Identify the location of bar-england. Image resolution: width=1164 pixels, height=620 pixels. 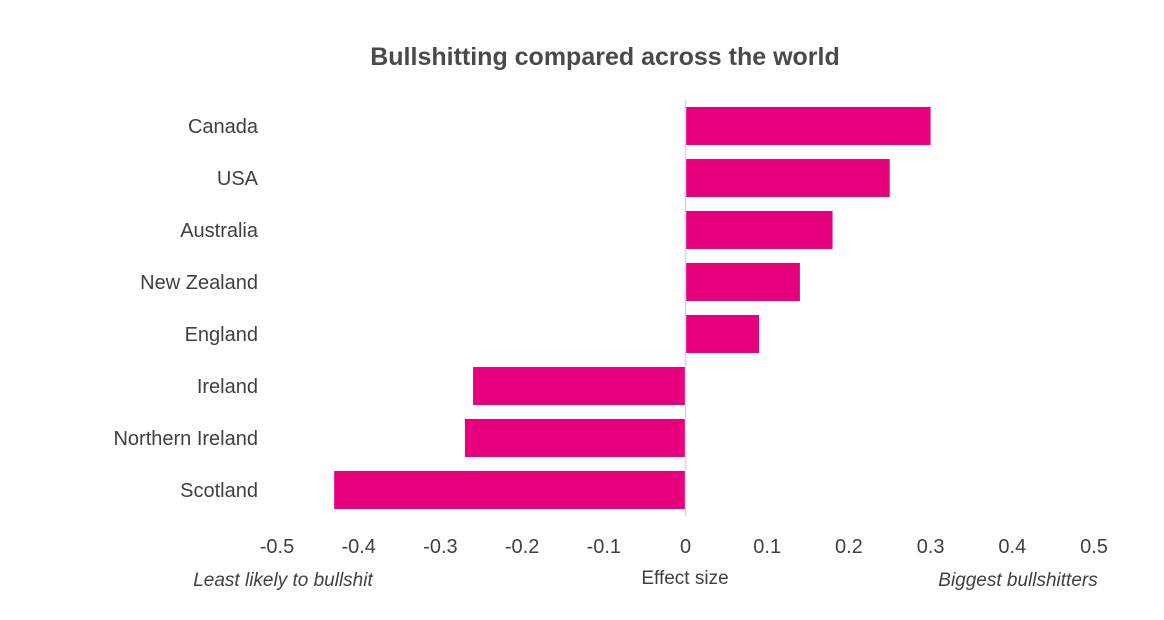
(722, 334).